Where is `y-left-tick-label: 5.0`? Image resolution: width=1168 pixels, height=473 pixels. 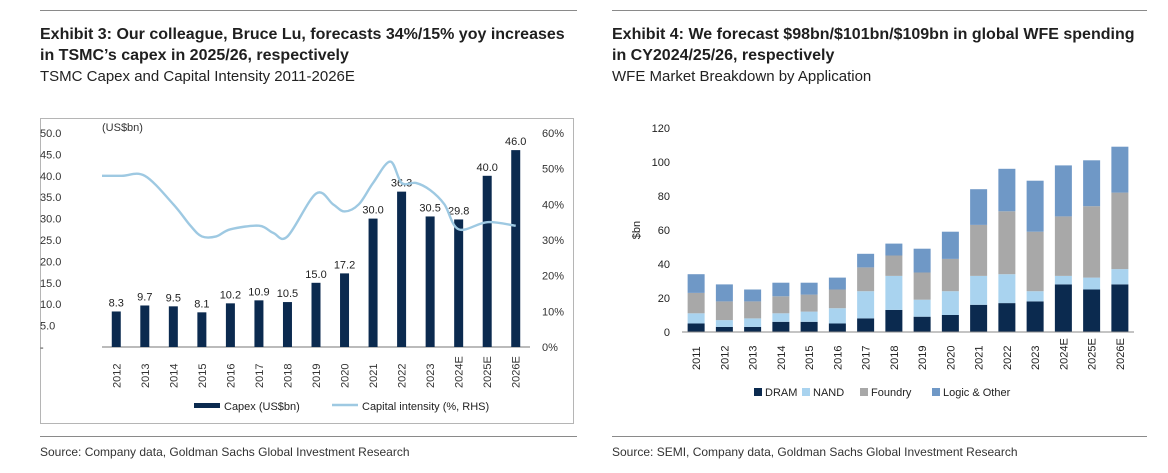
y-left-tick-label: 5.0 is located at coordinates (47, 327).